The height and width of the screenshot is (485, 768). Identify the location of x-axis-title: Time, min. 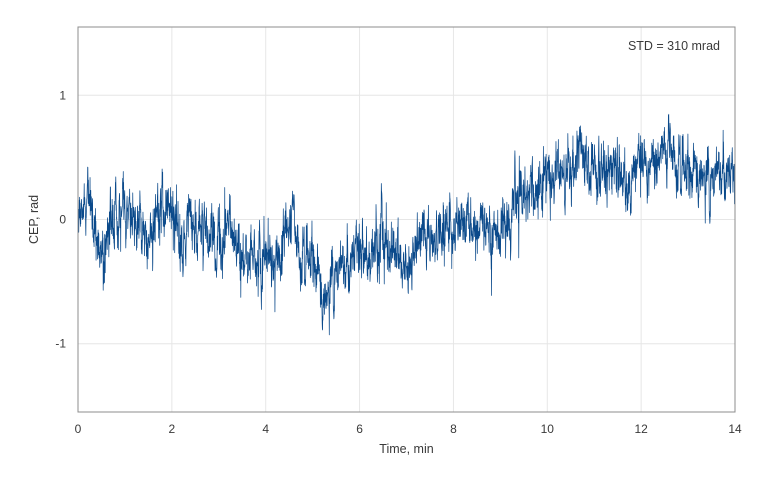
(406, 449).